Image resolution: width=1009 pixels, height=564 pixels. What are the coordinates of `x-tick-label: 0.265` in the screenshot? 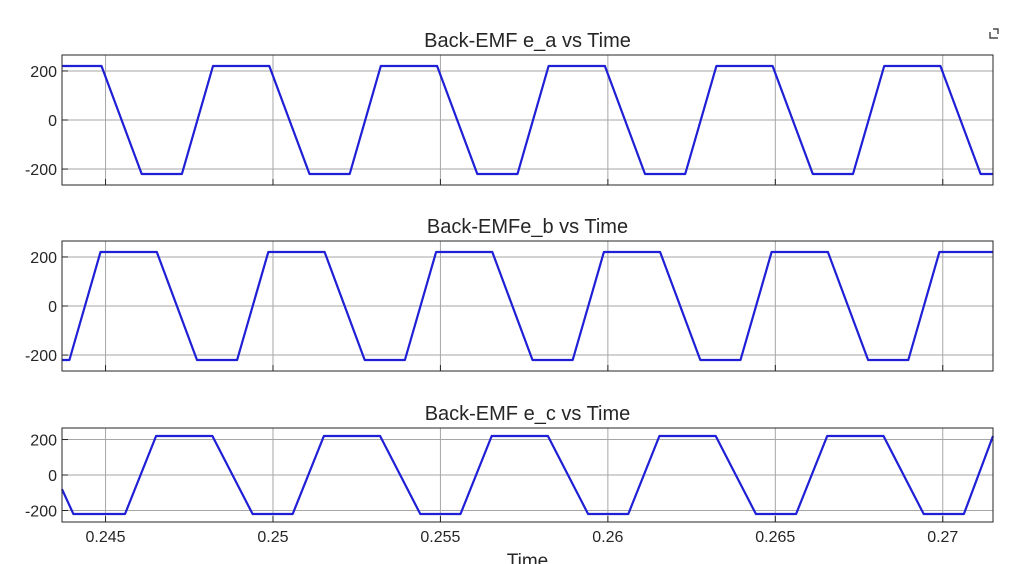 It's located at (775, 537).